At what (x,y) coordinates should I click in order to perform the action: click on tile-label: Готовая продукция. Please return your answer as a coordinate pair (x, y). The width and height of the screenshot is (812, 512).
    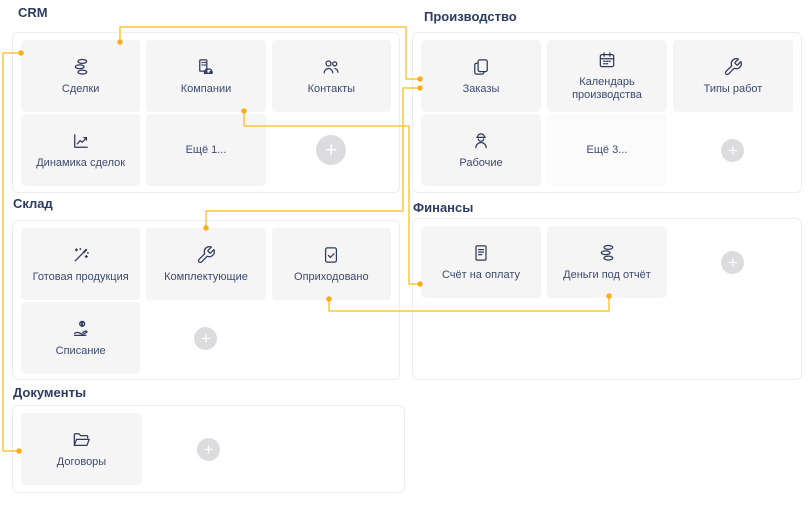
    Looking at the image, I should click on (80, 276).